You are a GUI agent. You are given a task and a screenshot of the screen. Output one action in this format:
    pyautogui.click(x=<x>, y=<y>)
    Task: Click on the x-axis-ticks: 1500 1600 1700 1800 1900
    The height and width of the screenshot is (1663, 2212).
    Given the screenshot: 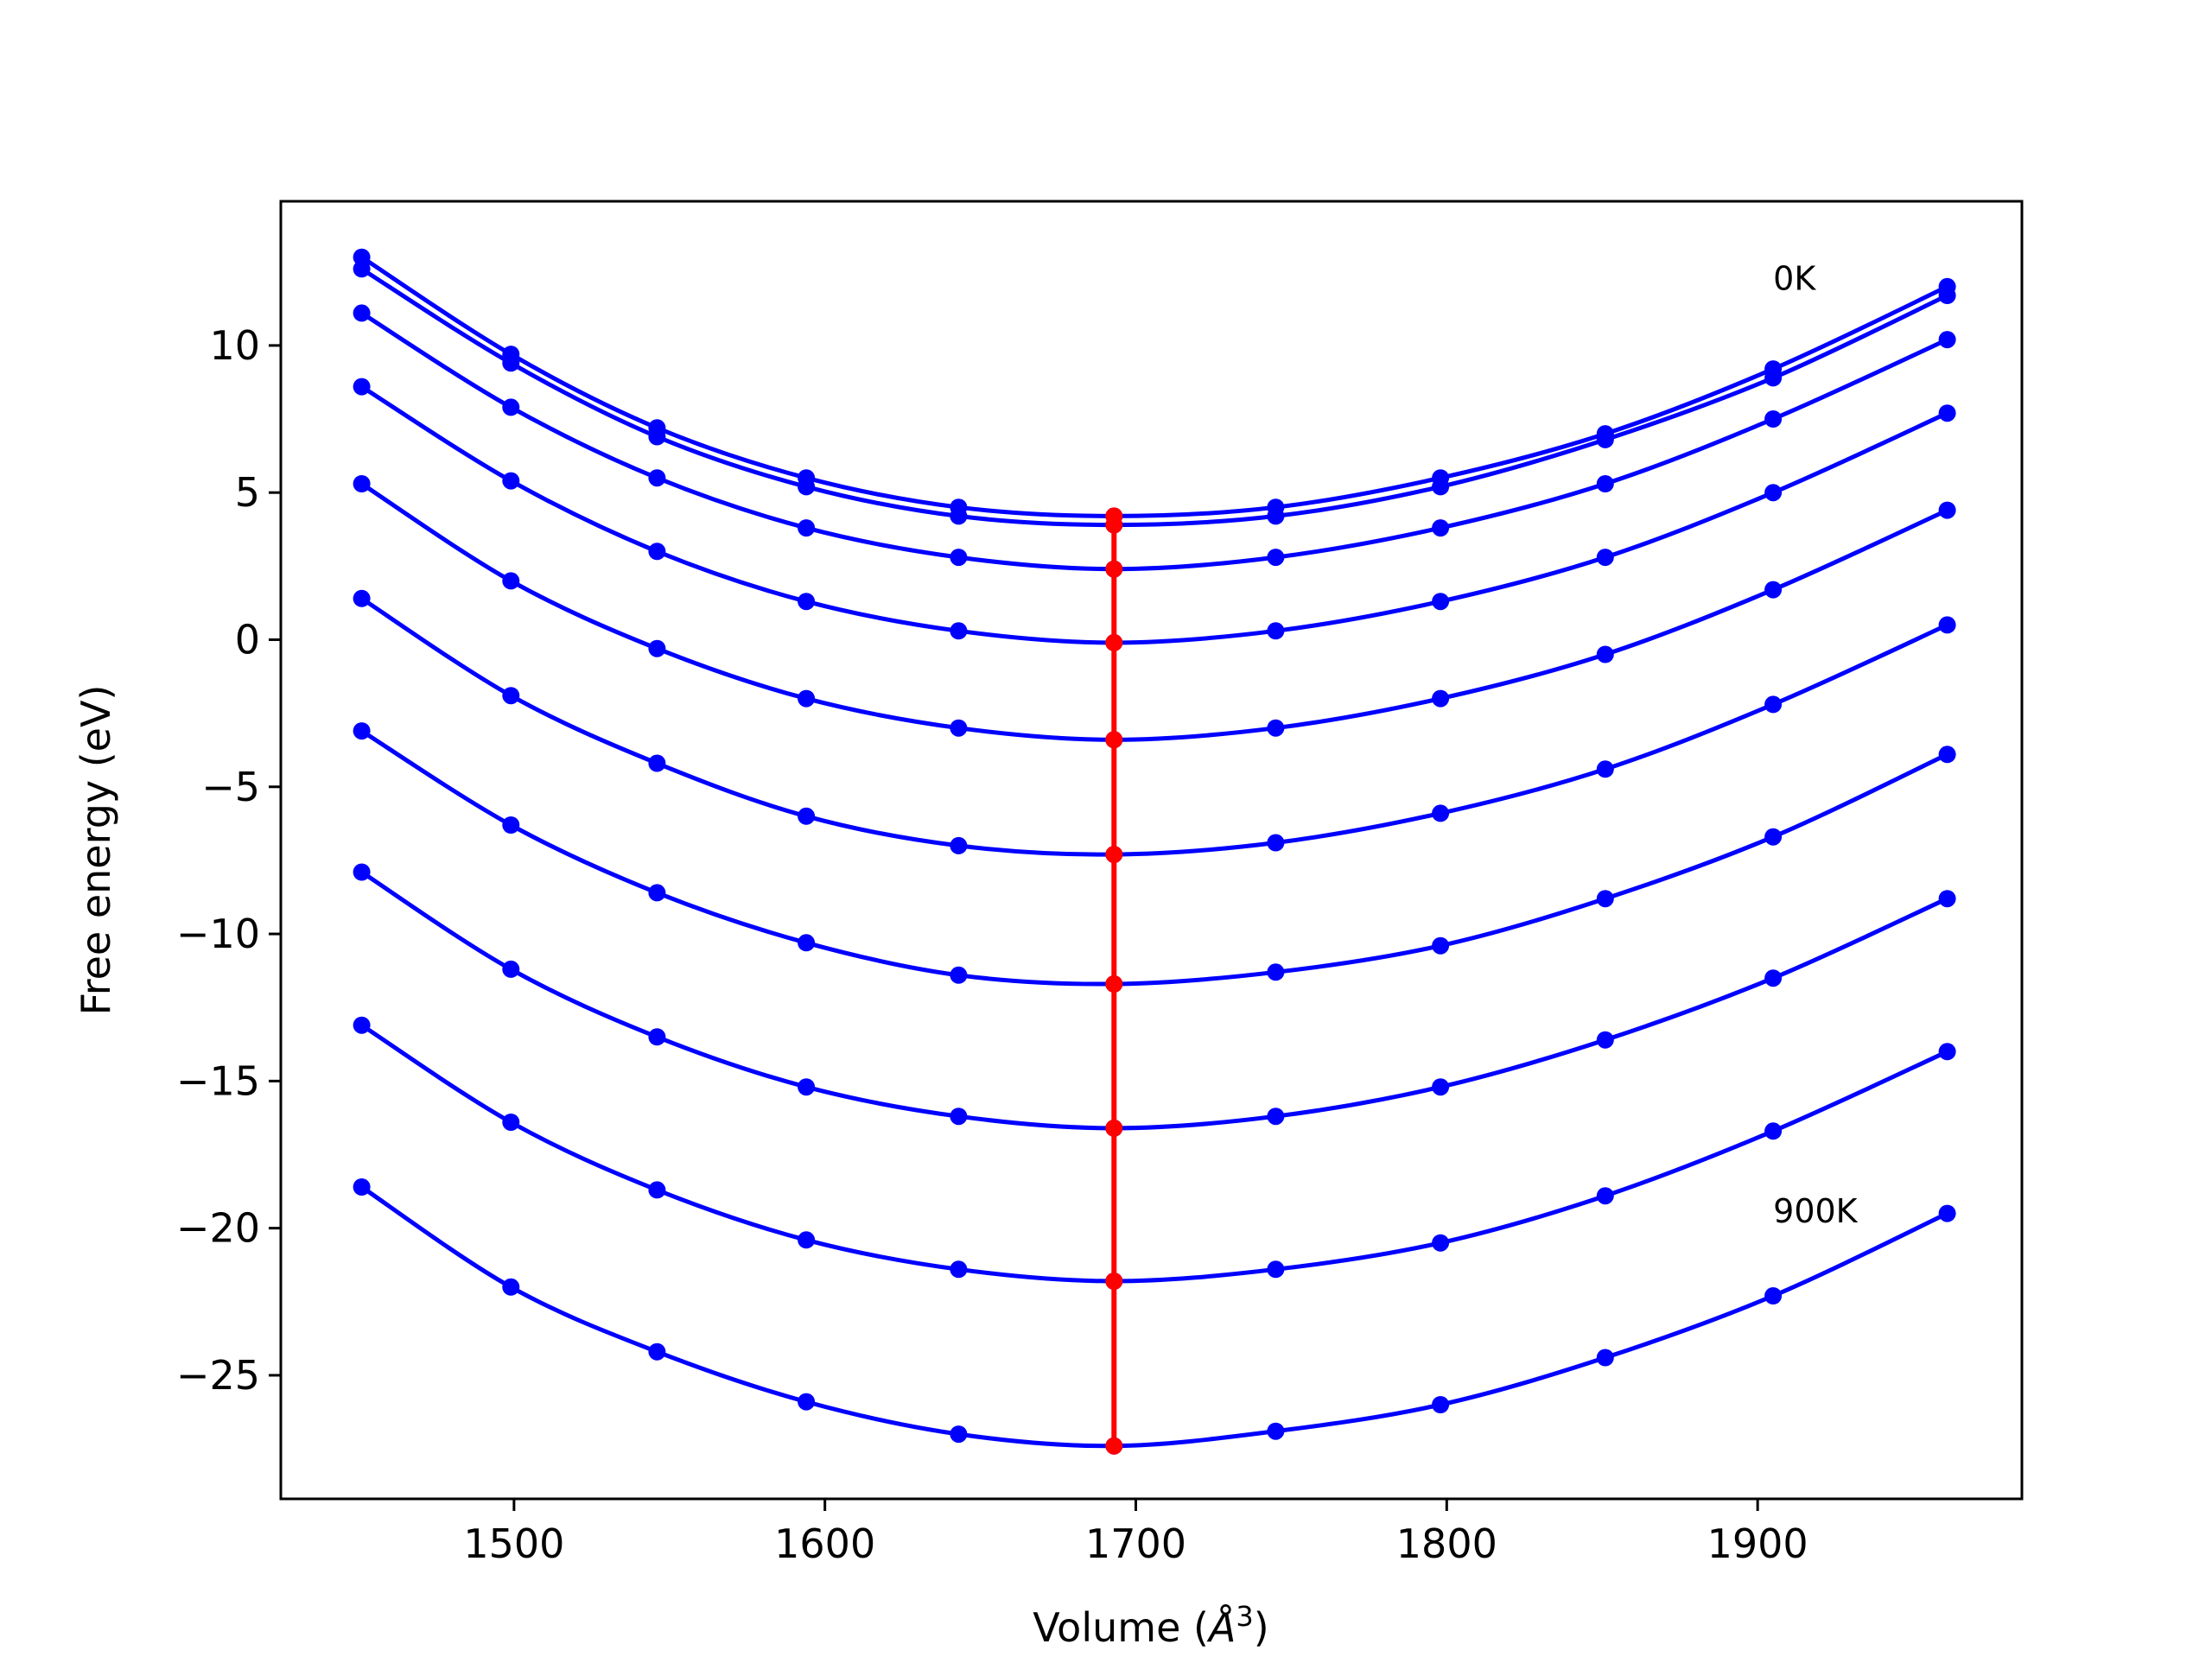 What is the action you would take?
    pyautogui.click(x=1135, y=1533)
    